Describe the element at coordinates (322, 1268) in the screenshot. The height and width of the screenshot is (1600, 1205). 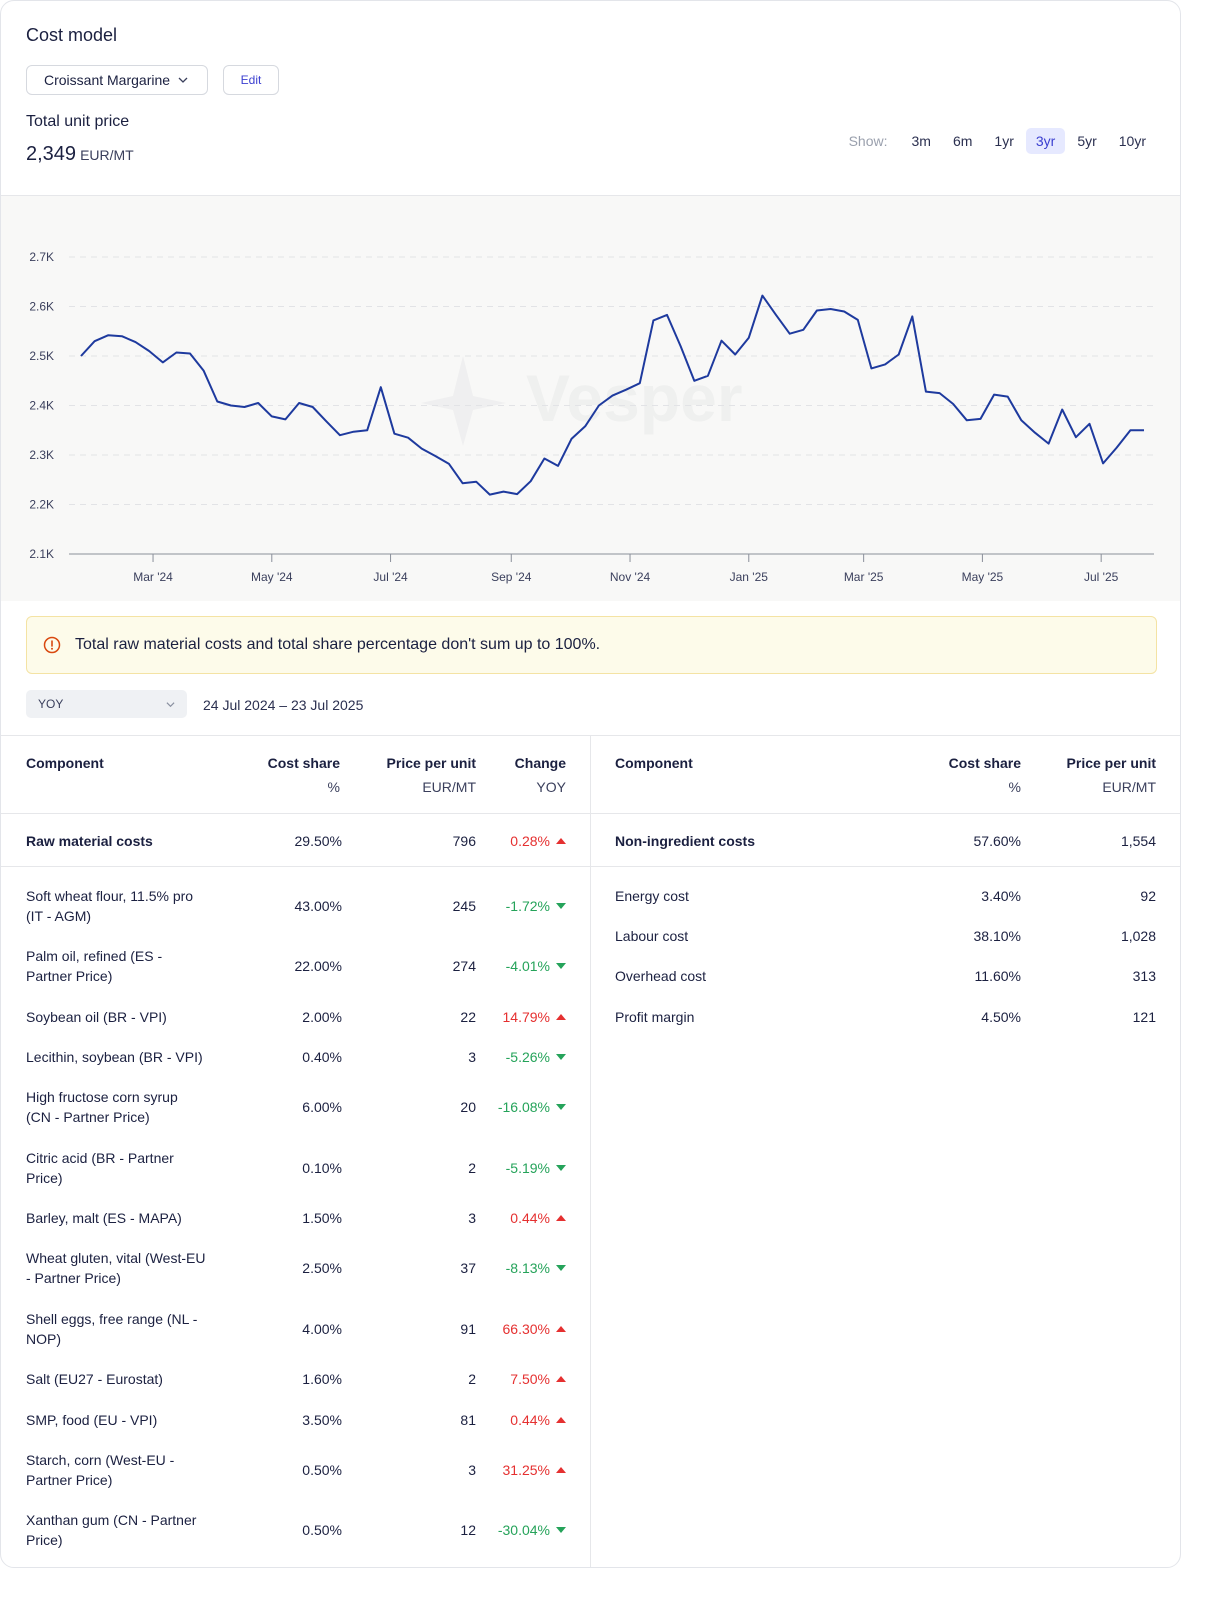
I see `cost-share: 2.50%` at that location.